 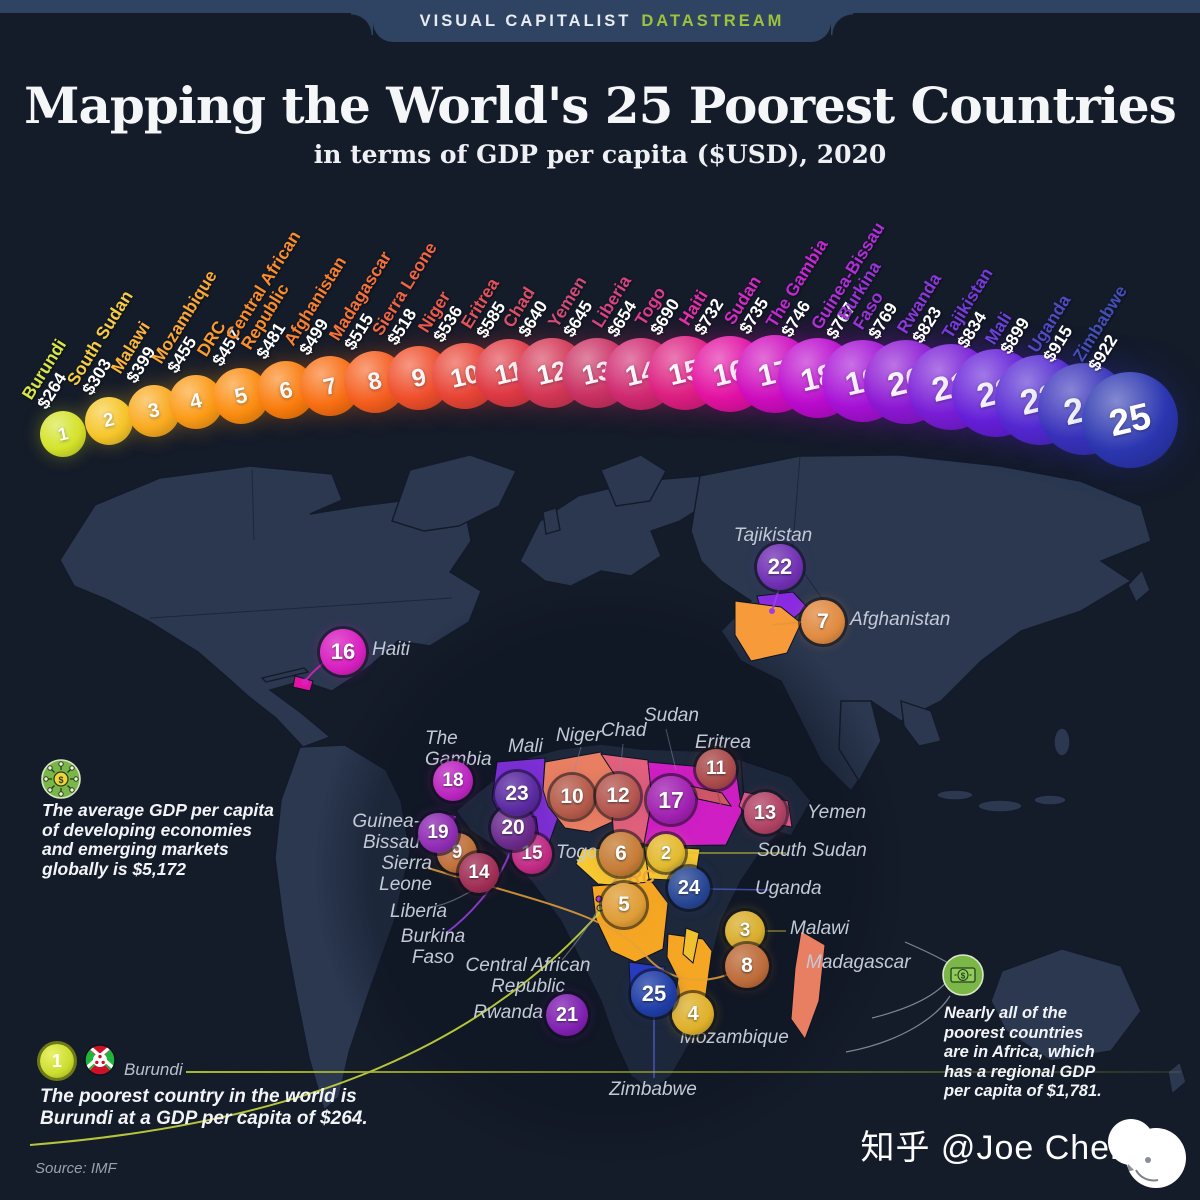 What do you see at coordinates (820, 928) in the screenshot?
I see `map-label-malawi: Malawi` at bounding box center [820, 928].